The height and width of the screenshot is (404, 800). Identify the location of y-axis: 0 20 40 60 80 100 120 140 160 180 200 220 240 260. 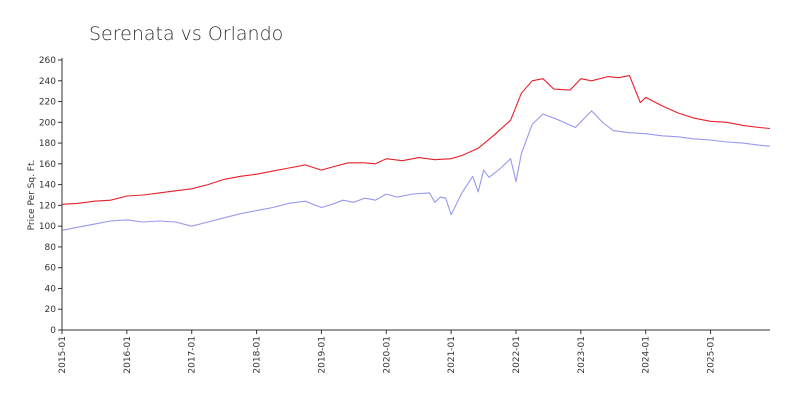
(51, 196).